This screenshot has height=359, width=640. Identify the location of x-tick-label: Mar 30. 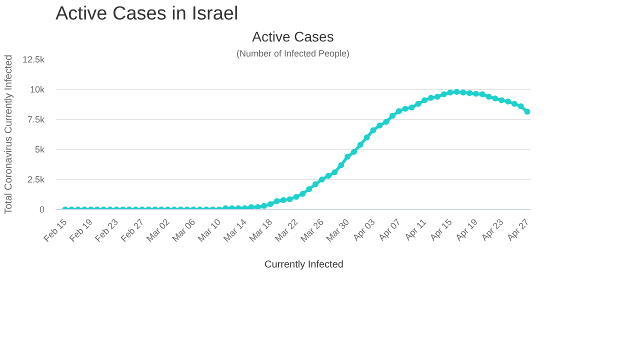
(338, 230).